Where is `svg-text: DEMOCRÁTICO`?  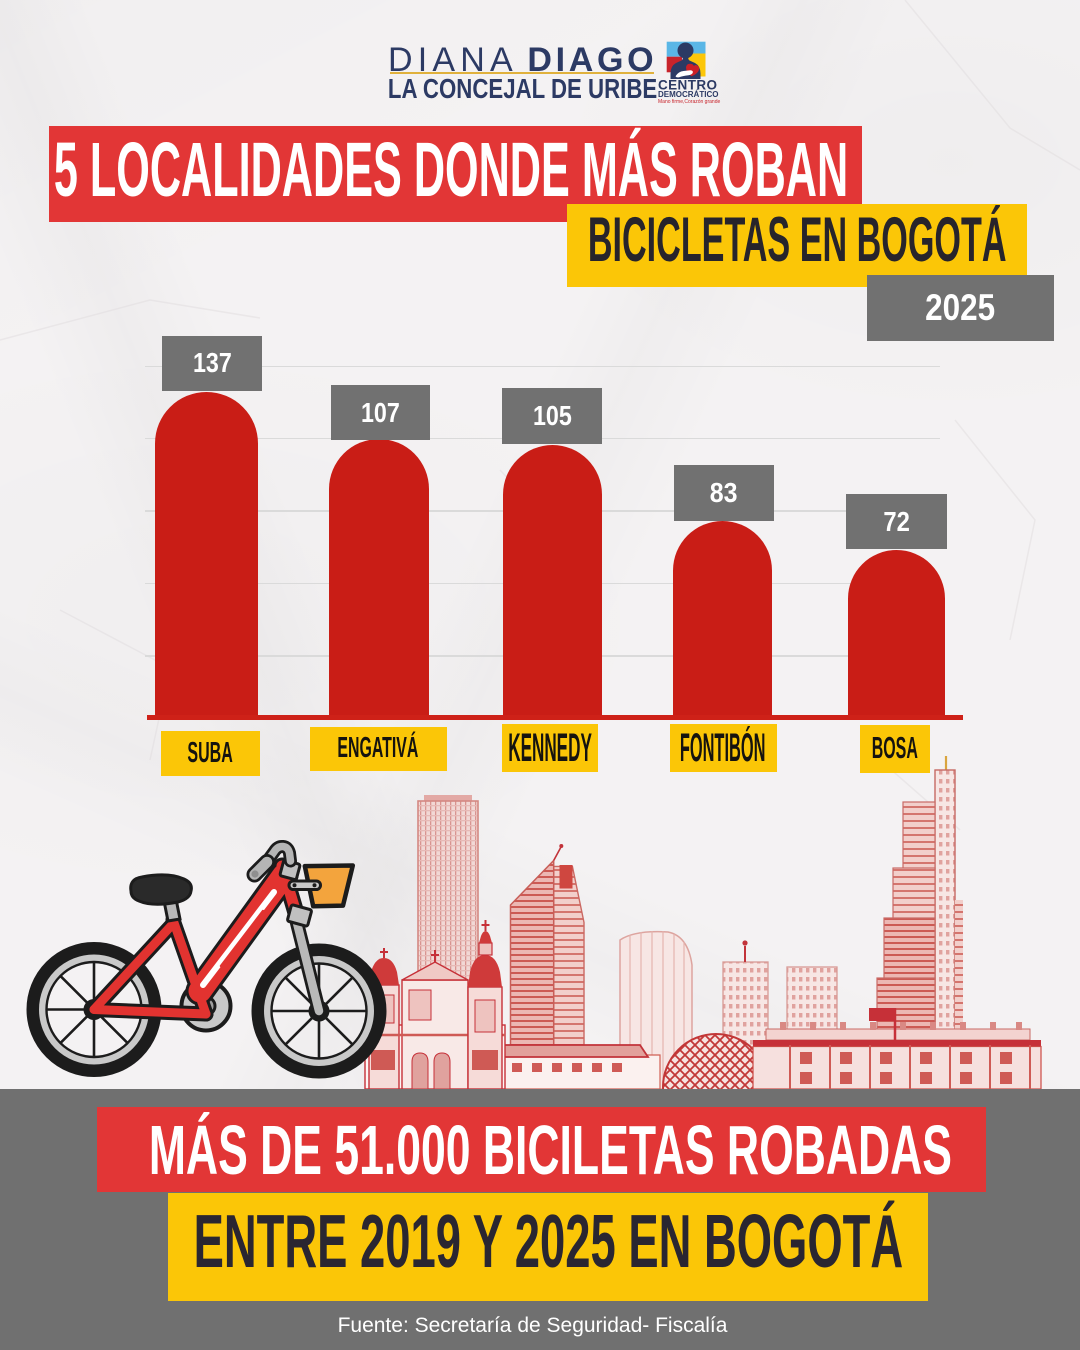
svg-text: DEMOCRÁTICO is located at coordinates (688, 94).